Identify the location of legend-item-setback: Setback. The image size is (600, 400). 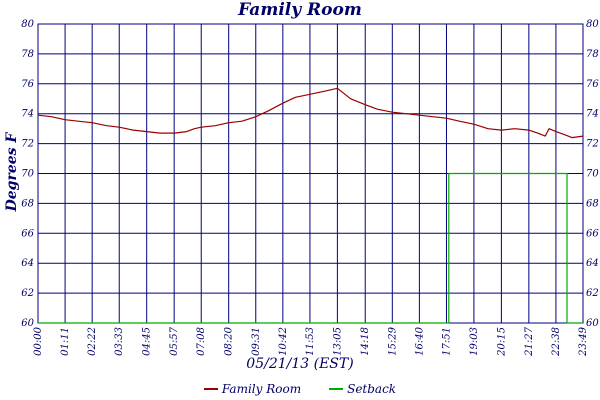
(362, 389).